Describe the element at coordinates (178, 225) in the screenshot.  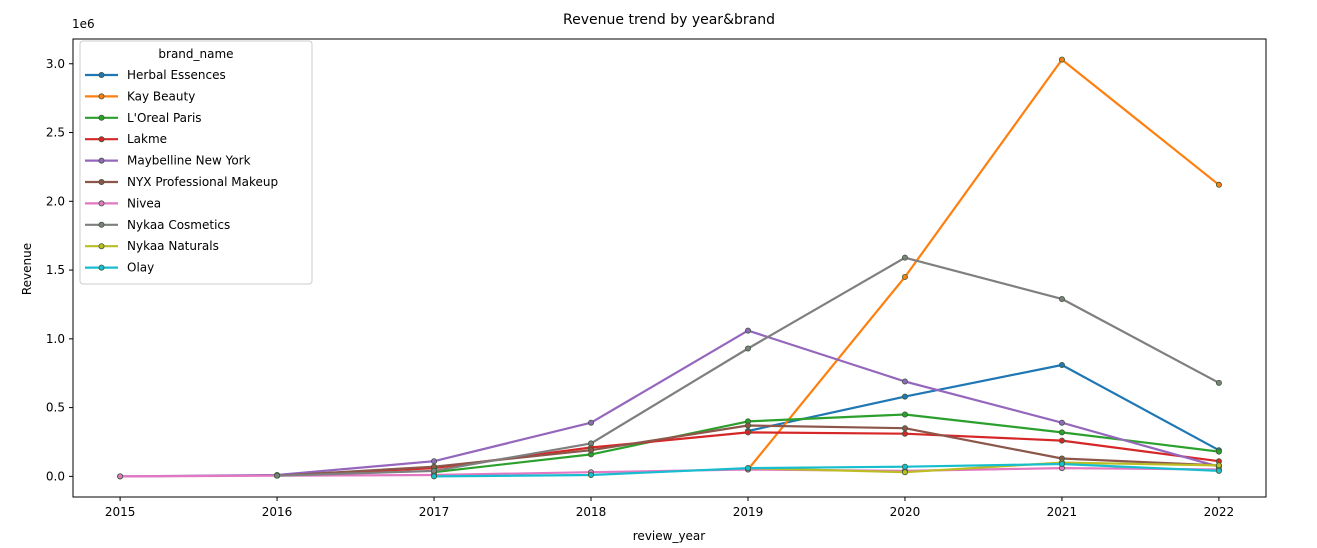
I see `legend-label: Nykaa Cosmetics` at that location.